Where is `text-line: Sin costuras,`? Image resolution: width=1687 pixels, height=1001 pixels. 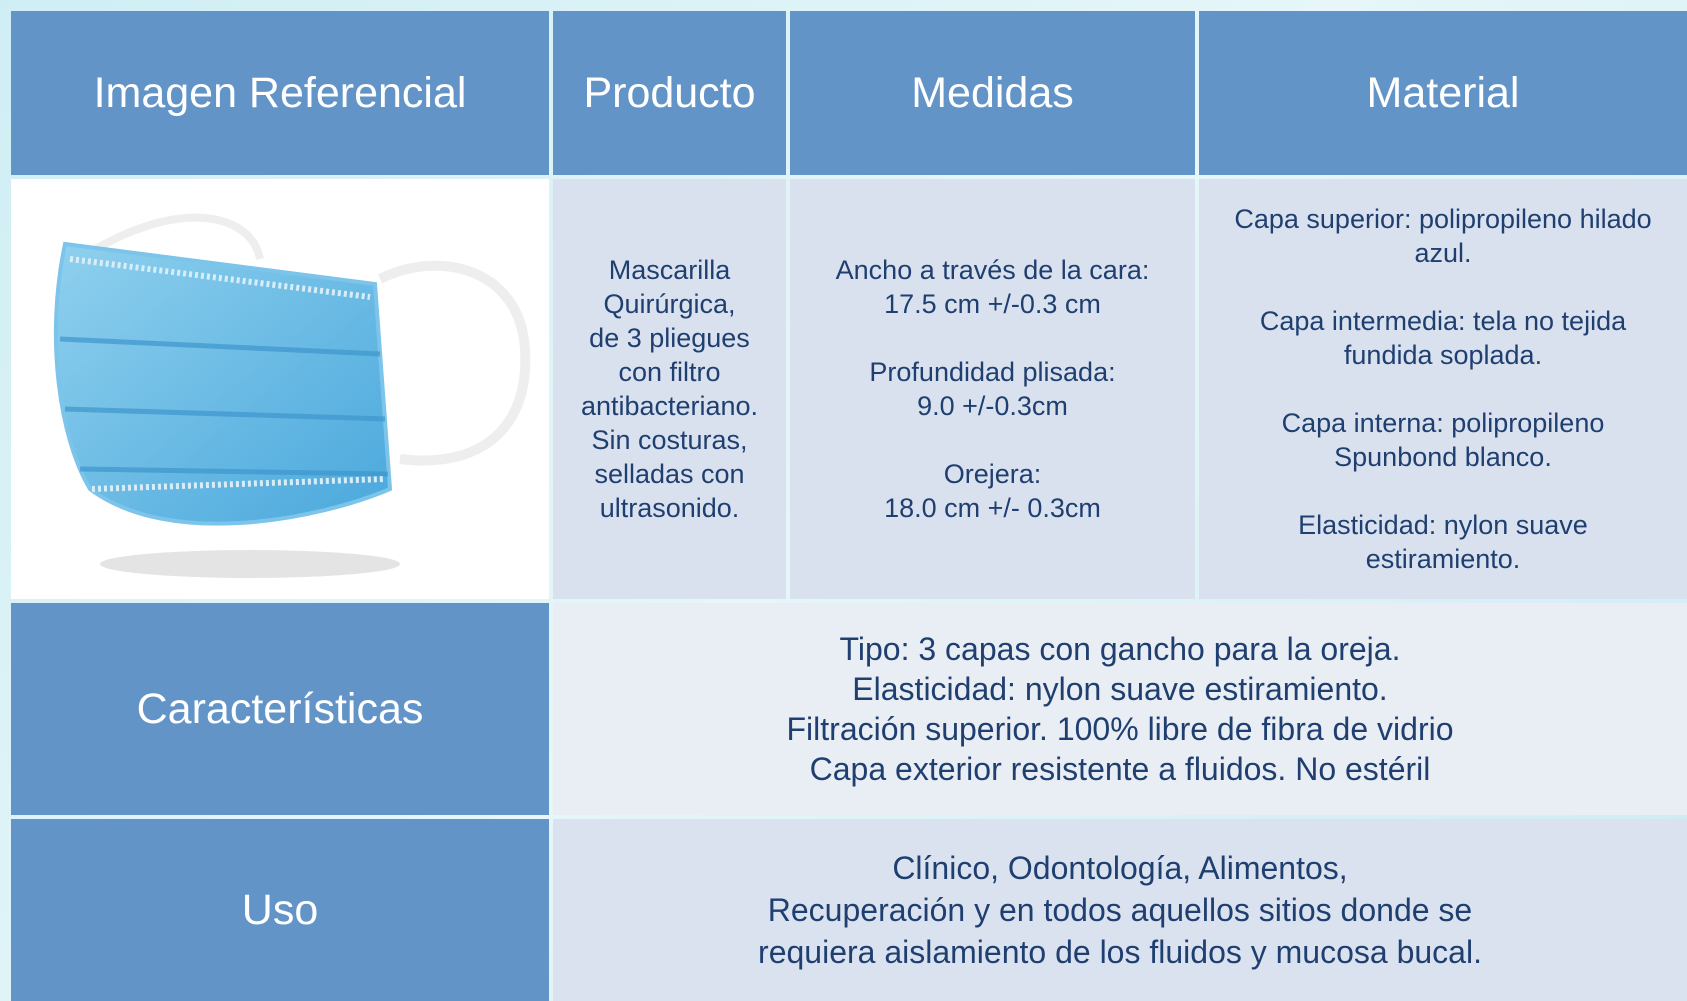 text-line: Sin costuras, is located at coordinates (669, 440).